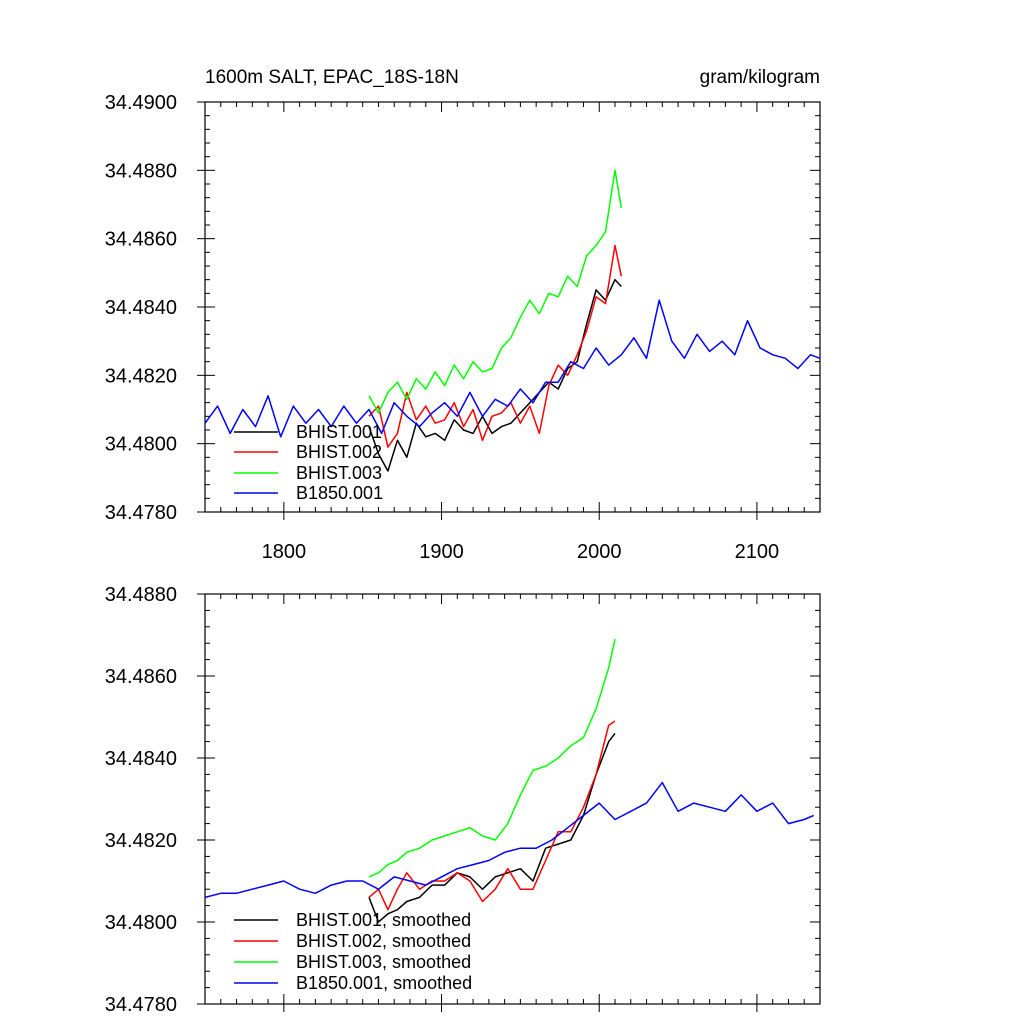 The height and width of the screenshot is (1024, 1024). What do you see at coordinates (141, 759) in the screenshot?
I see `bottom-y-tick-label: 34.4840` at bounding box center [141, 759].